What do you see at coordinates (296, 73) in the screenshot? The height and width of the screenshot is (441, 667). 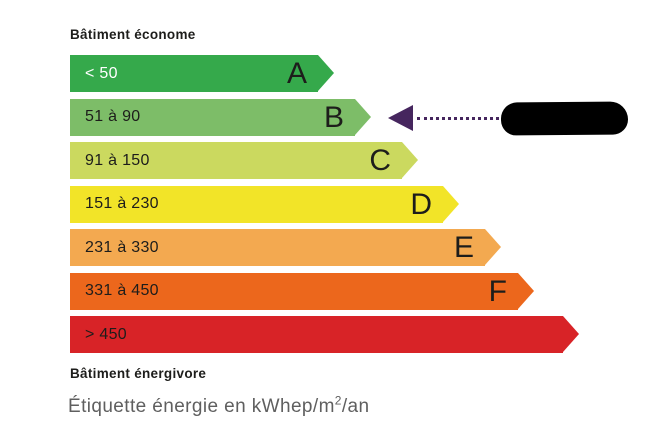 I see `energy-class-letter: A` at bounding box center [296, 73].